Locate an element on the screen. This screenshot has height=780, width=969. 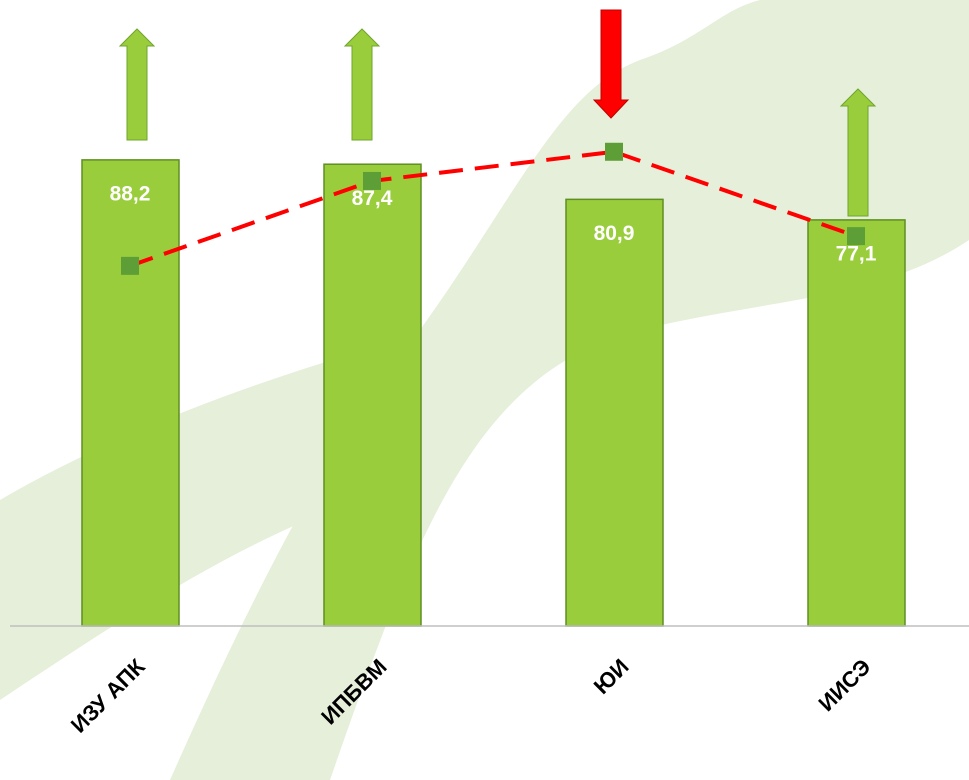
line is located at coordinates (493, 208).